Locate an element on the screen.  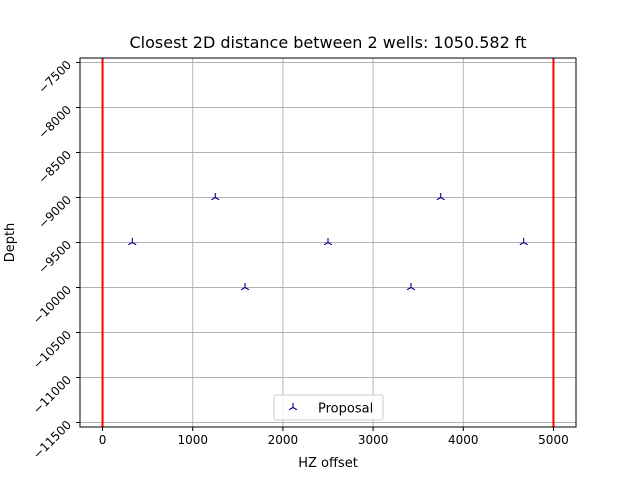
x-tick-label: 2000 is located at coordinates (283, 440).